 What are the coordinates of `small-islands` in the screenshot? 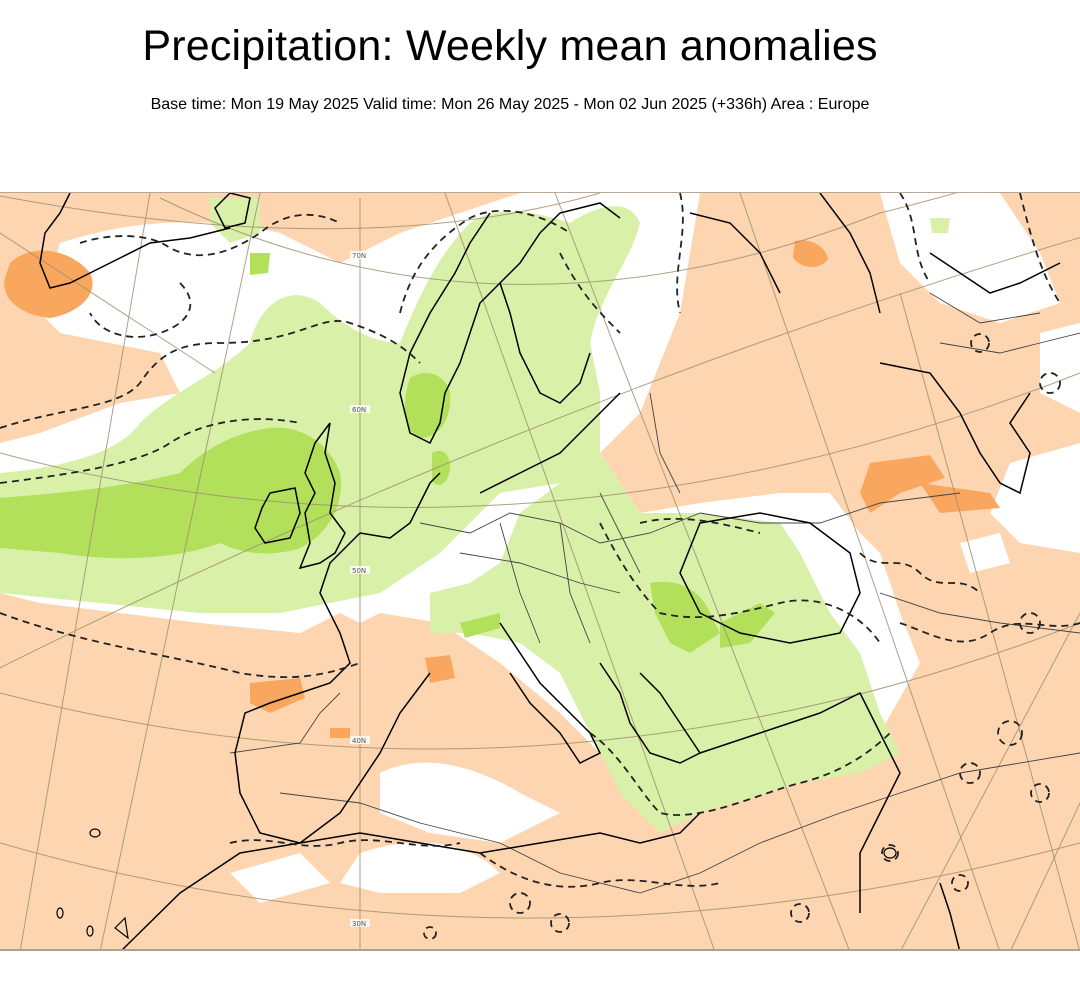 It's located at (476, 884).